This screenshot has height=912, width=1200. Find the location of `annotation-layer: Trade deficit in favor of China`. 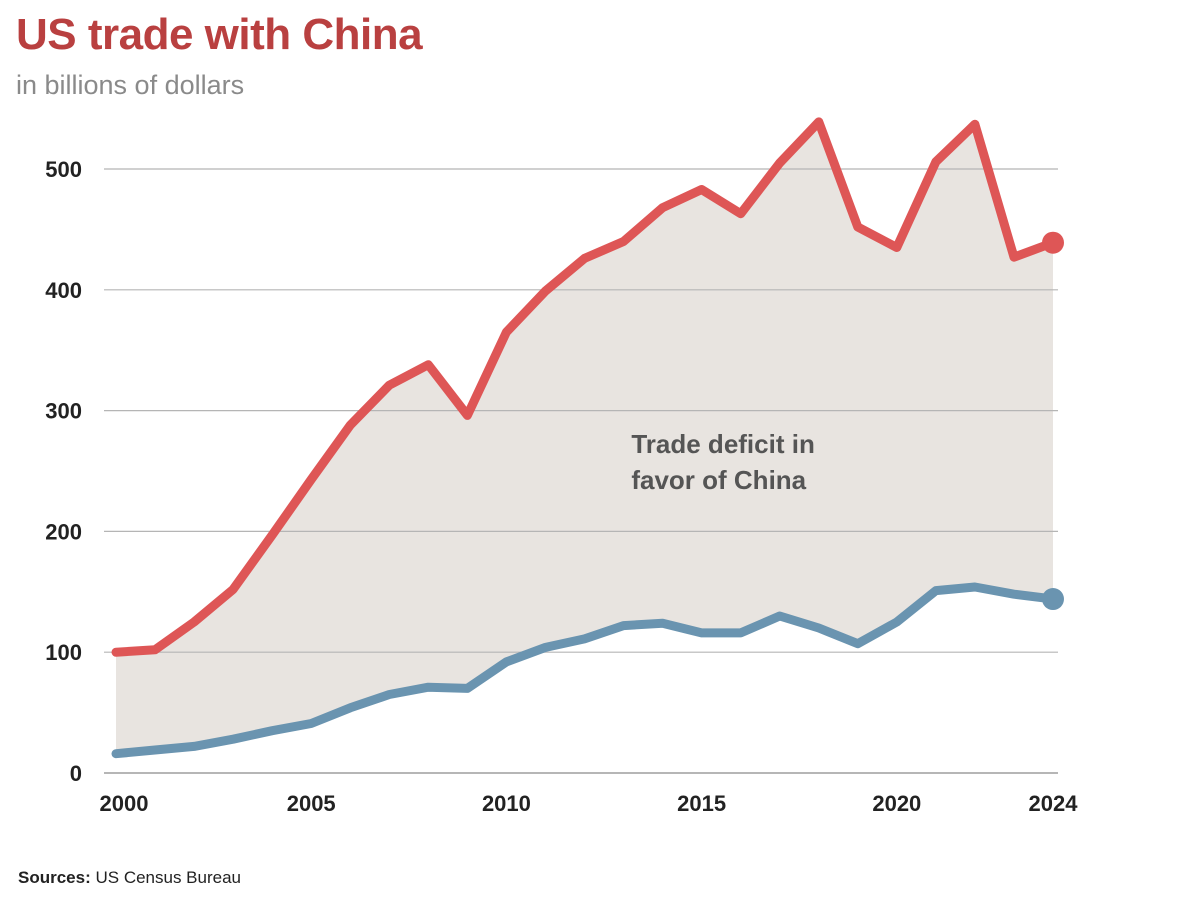

annotation-layer: Trade deficit in favor of China is located at coordinates (723, 462).